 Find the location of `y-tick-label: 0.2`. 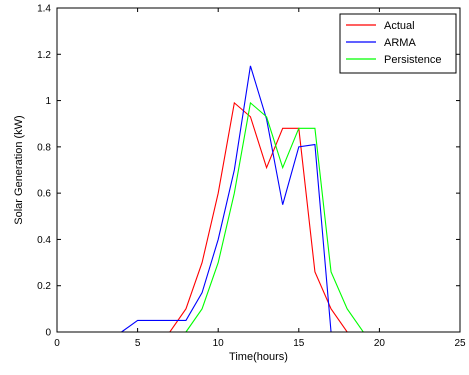

y-tick-label: 0.2 is located at coordinates (44, 286).